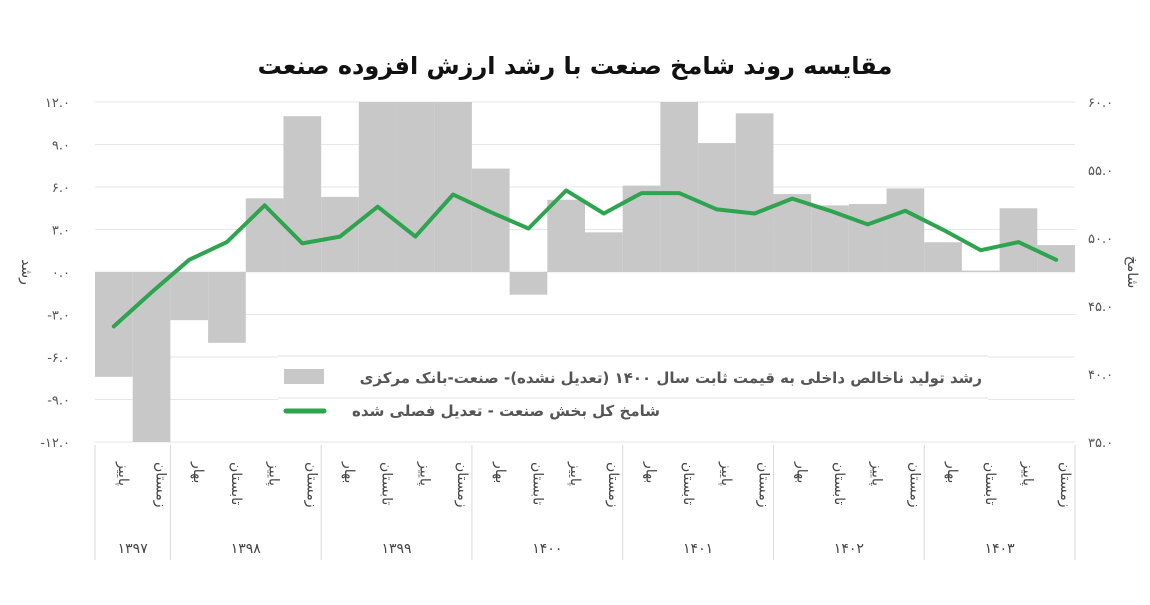 Image resolution: width=1150 pixels, height=605 pixels. What do you see at coordinates (57, 103) in the screenshot?
I see `left-tick-label: ۱۲.۰` at bounding box center [57, 103].